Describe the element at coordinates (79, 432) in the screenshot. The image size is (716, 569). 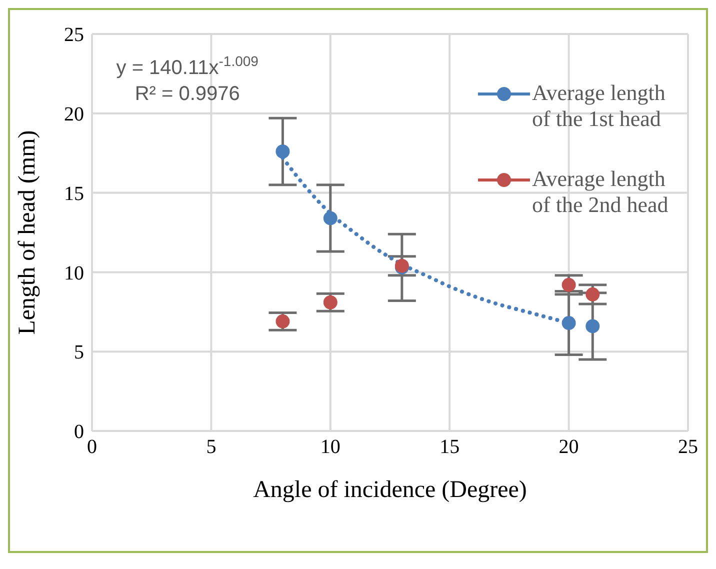
I see `y-tick-label: 0` at that location.